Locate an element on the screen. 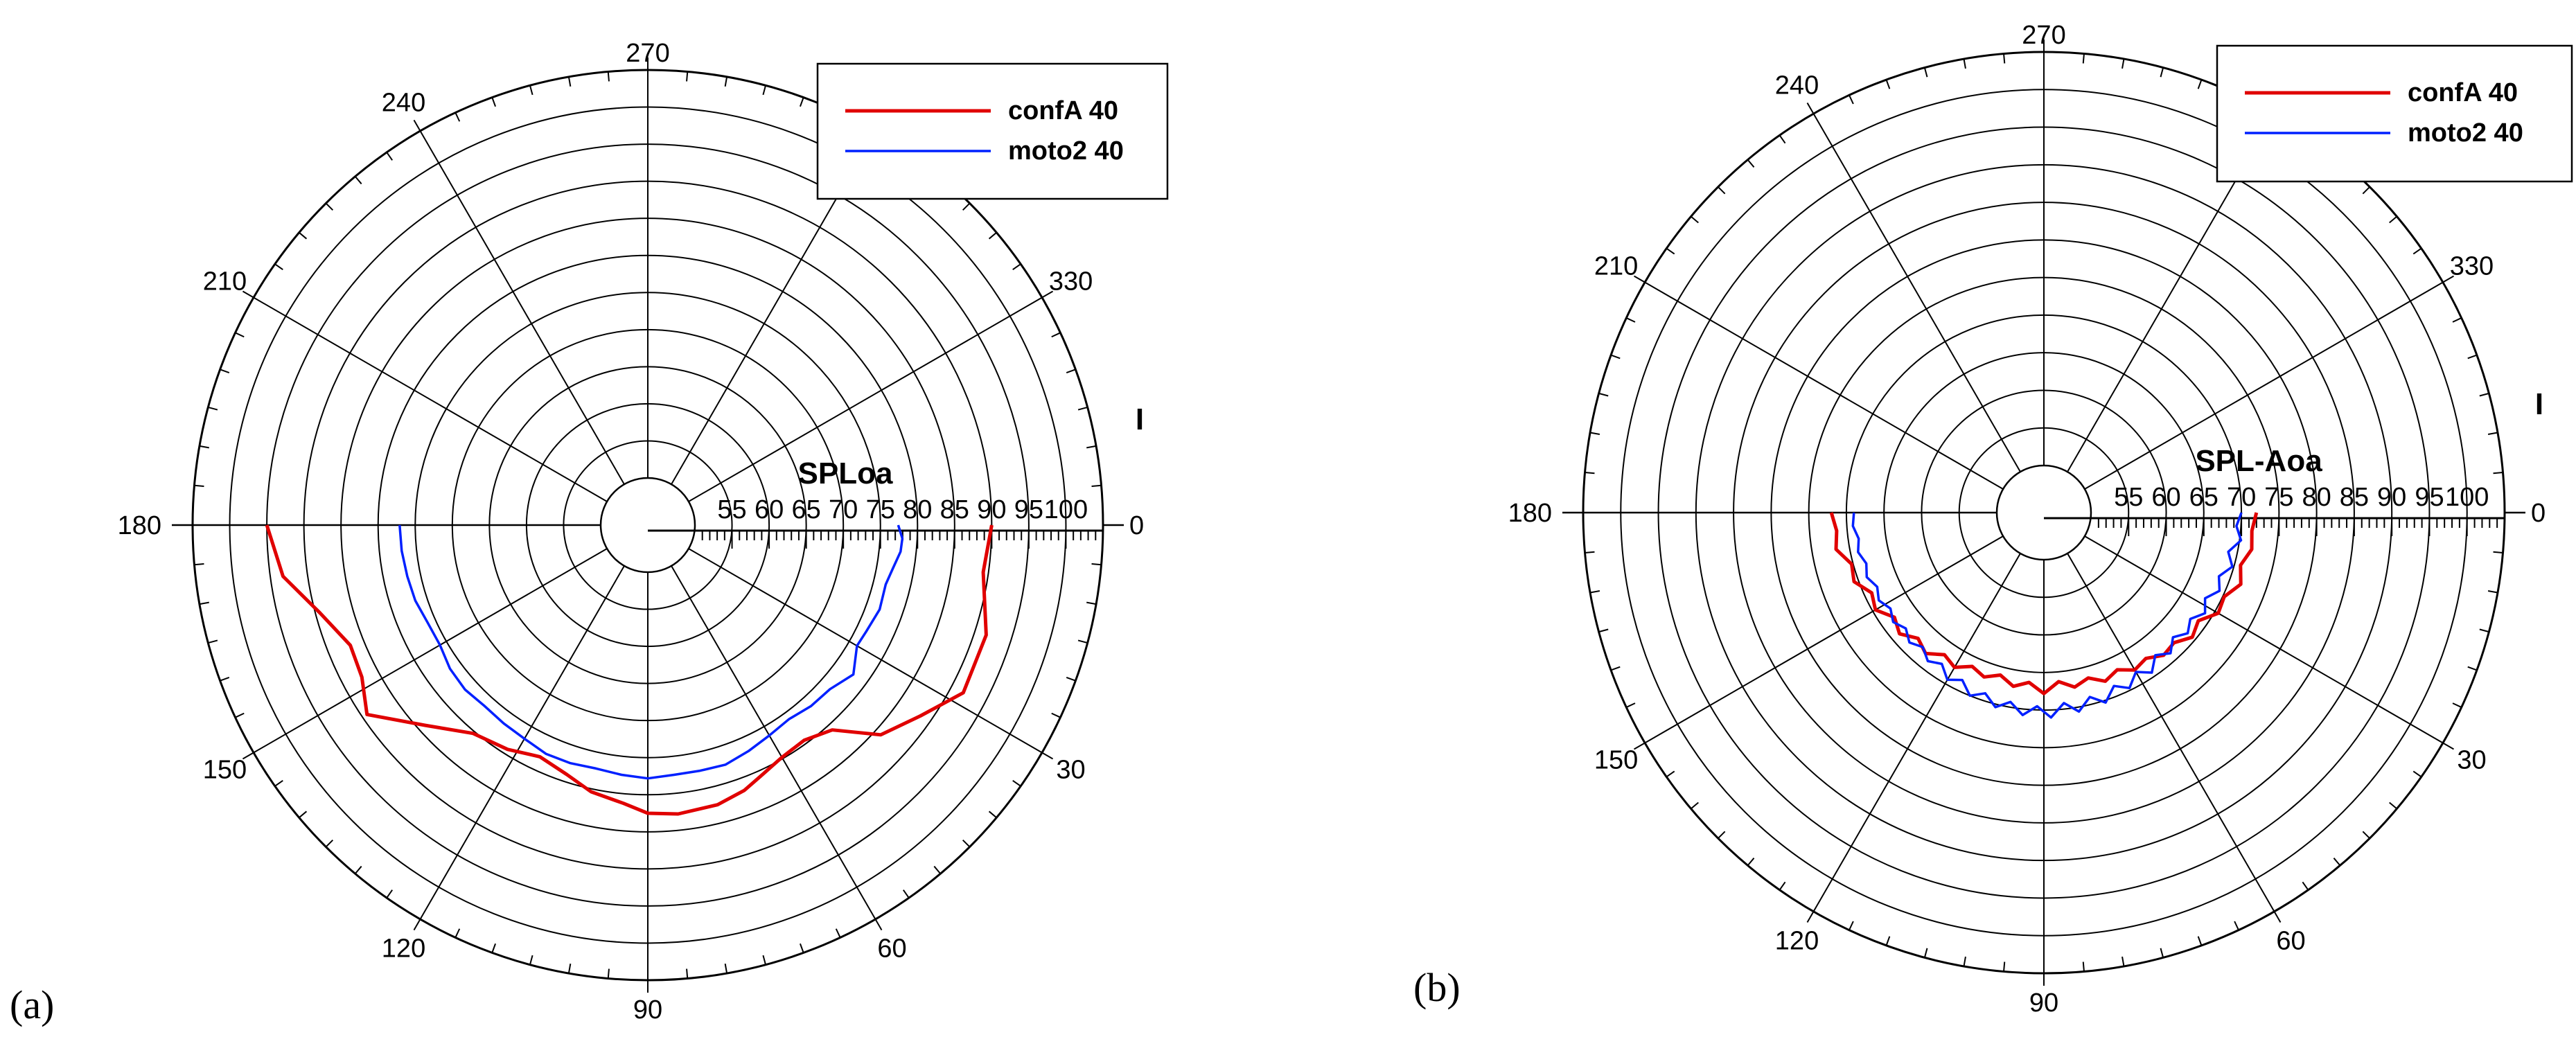  radial-tick-label: 65 is located at coordinates (2203, 498).